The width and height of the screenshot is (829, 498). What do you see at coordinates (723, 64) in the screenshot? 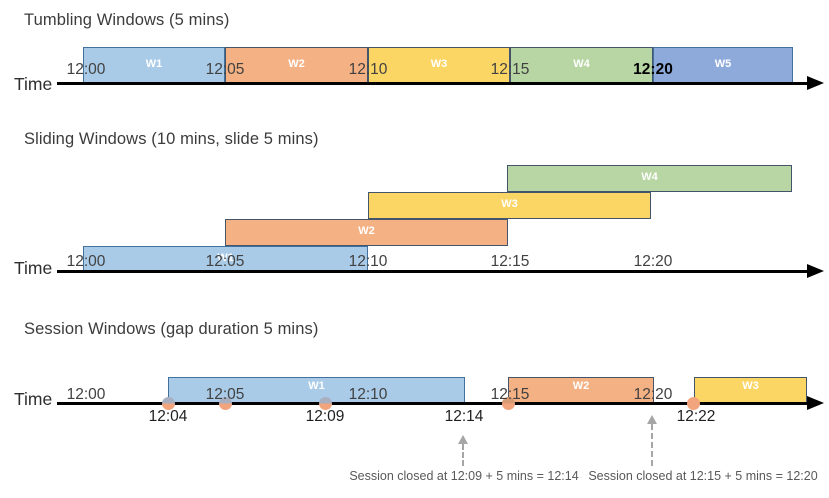
I see `window-label: W5` at bounding box center [723, 64].